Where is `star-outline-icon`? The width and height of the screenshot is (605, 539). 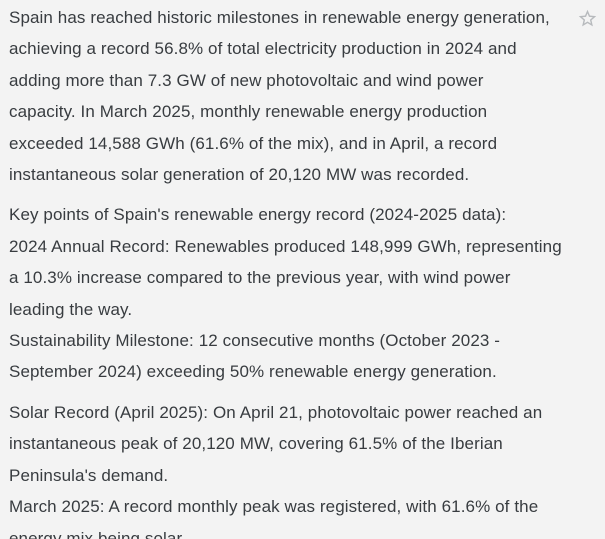 star-outline-icon is located at coordinates (587, 18).